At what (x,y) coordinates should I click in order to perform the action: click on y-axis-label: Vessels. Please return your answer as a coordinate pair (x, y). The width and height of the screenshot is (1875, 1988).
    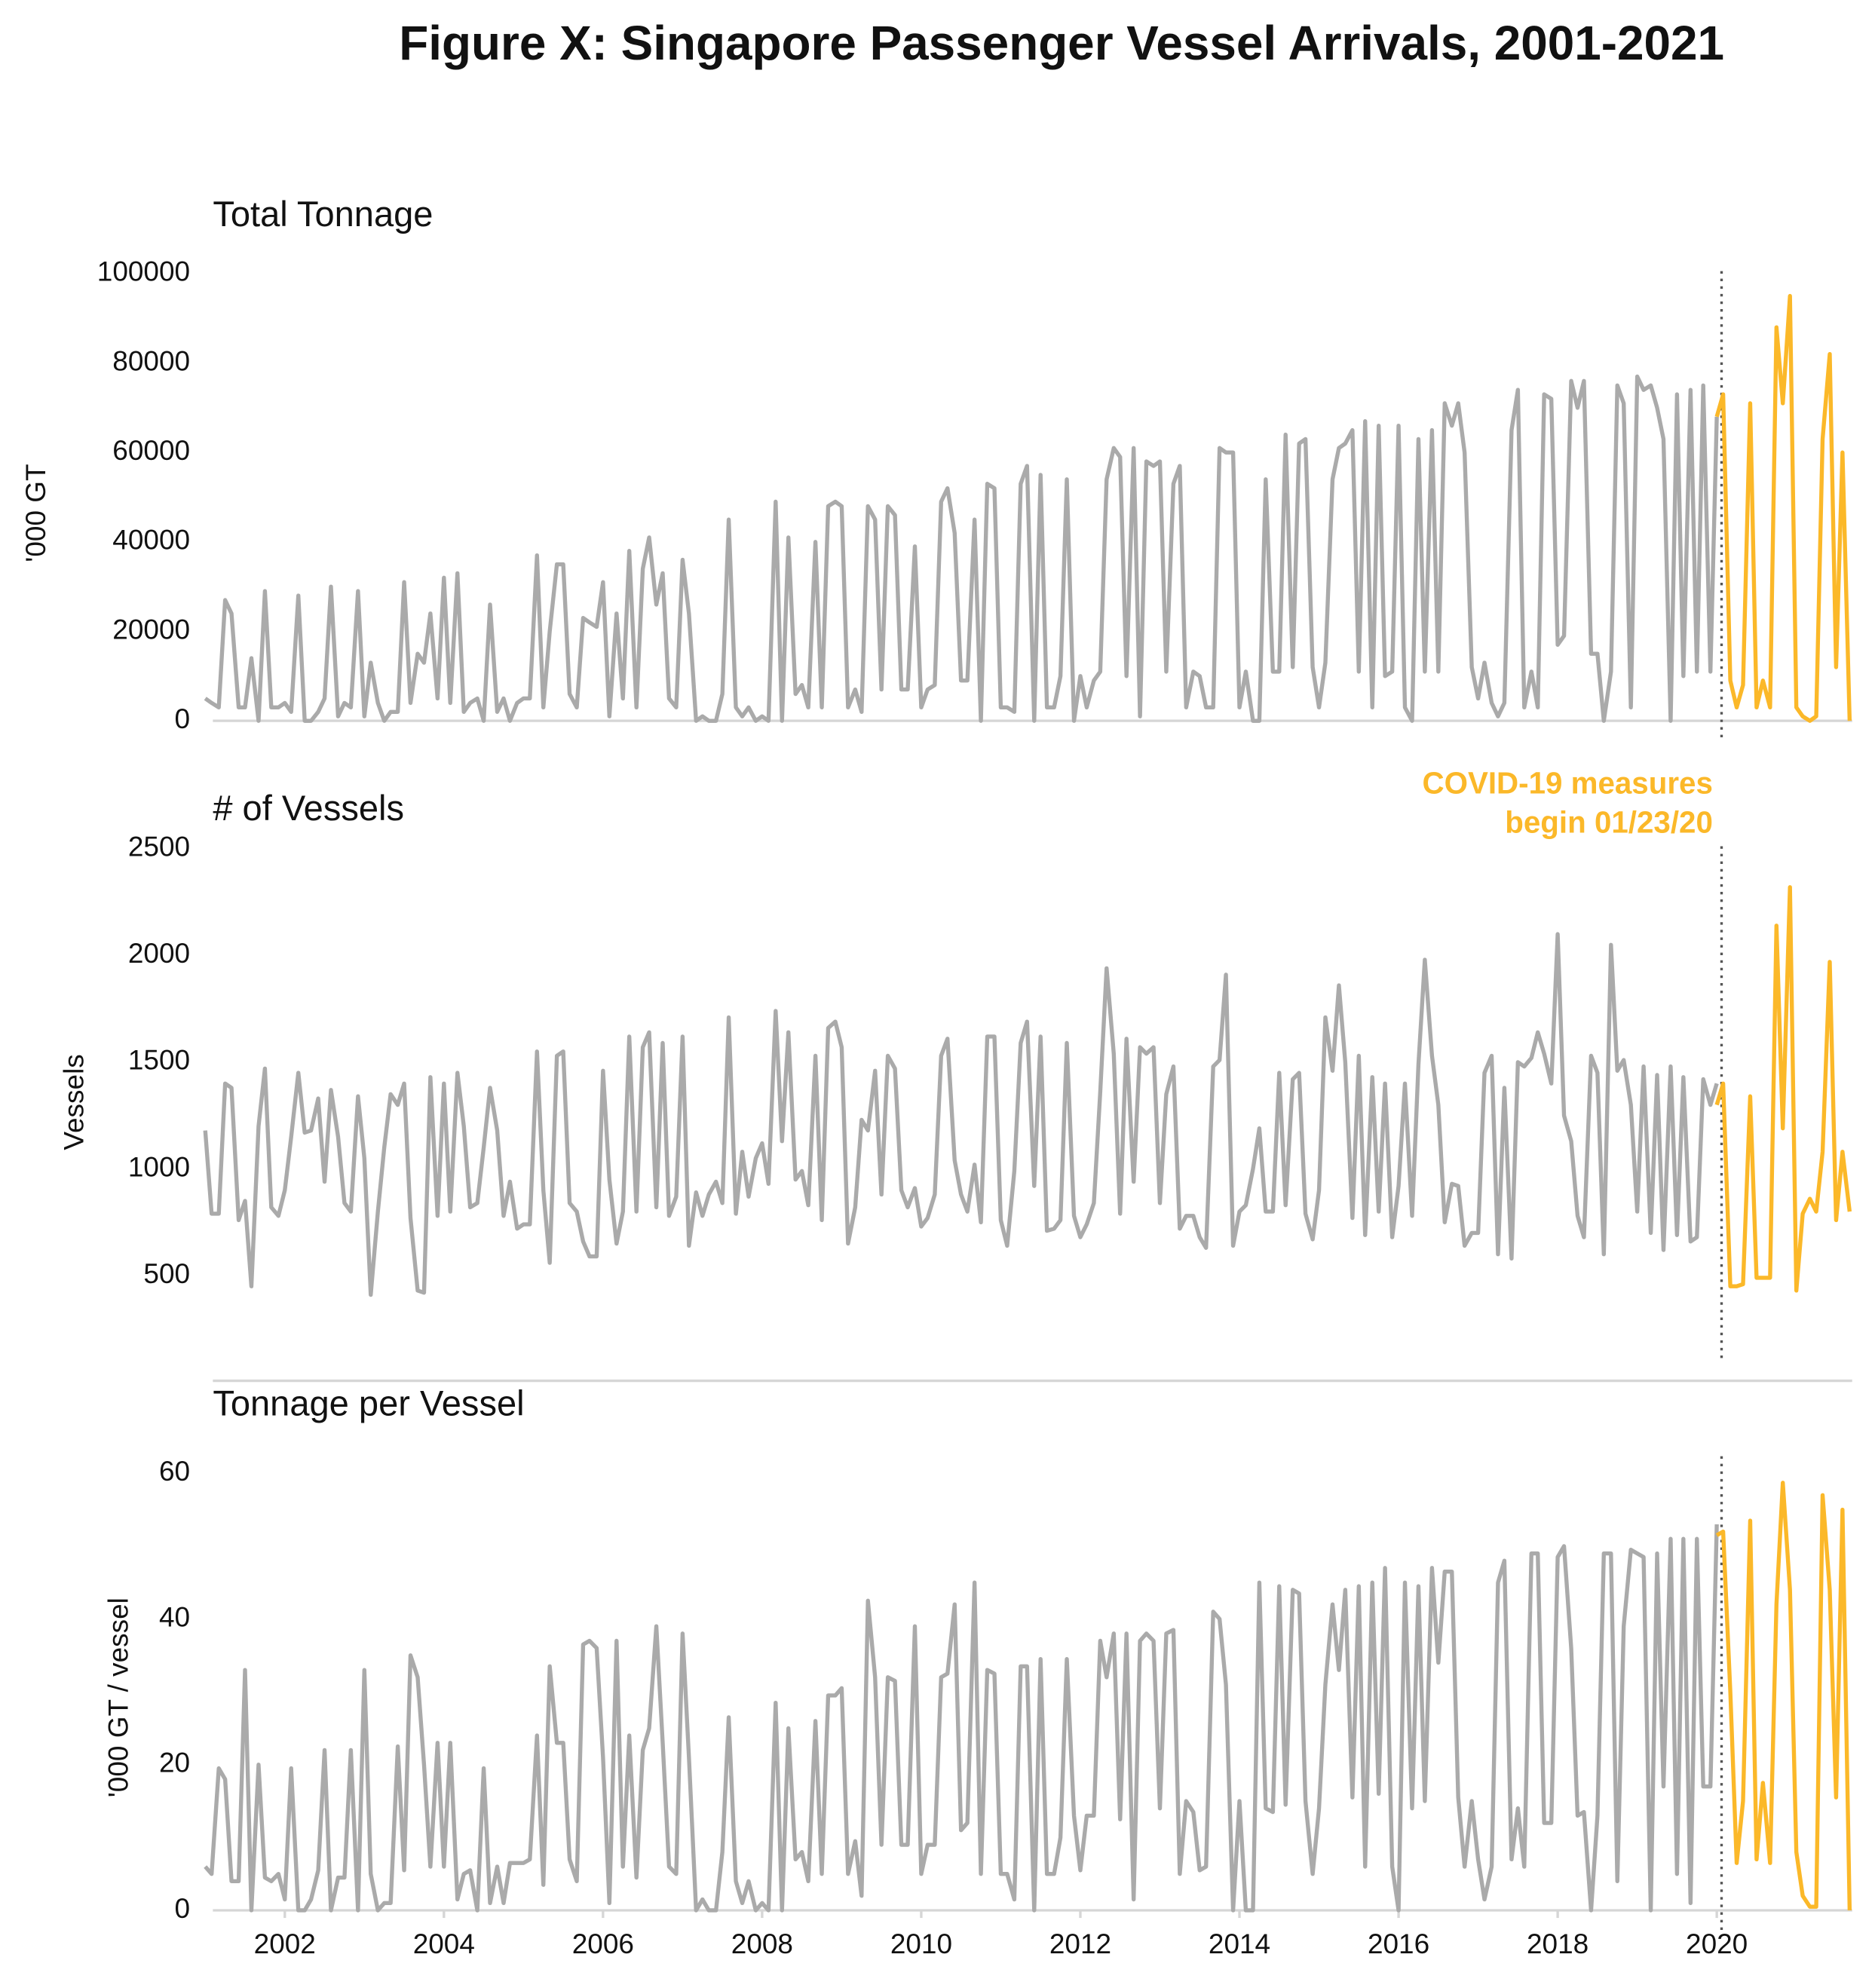
    Looking at the image, I should click on (74, 1102).